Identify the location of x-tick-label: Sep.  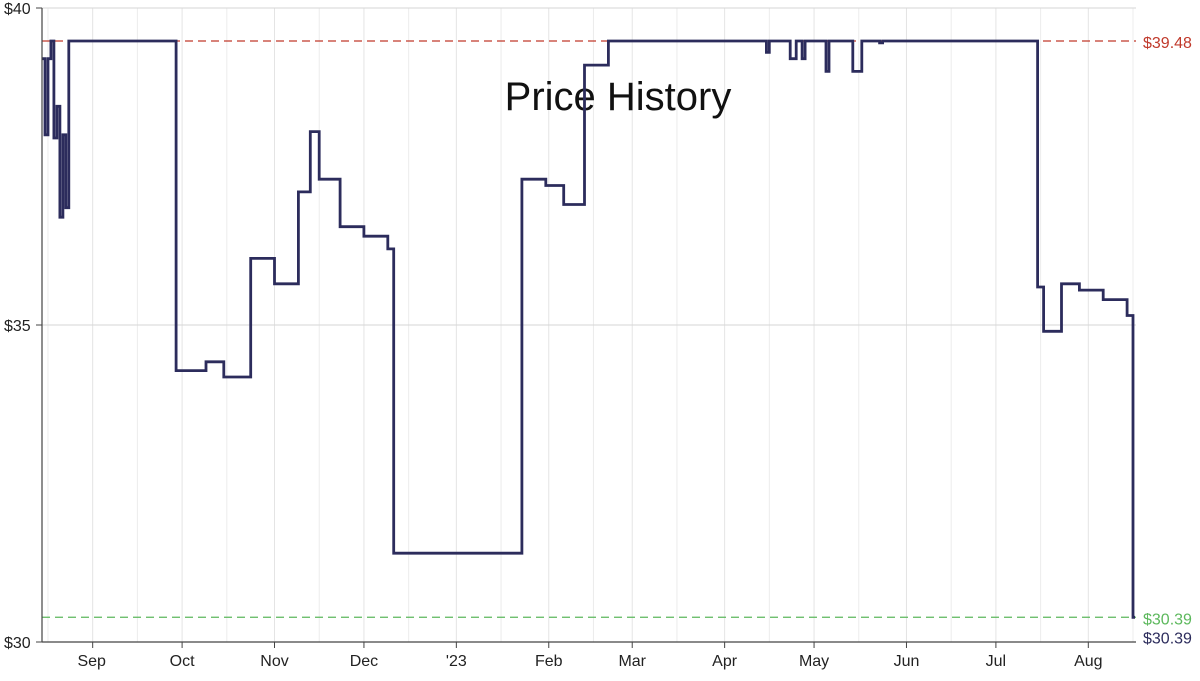
(91, 661).